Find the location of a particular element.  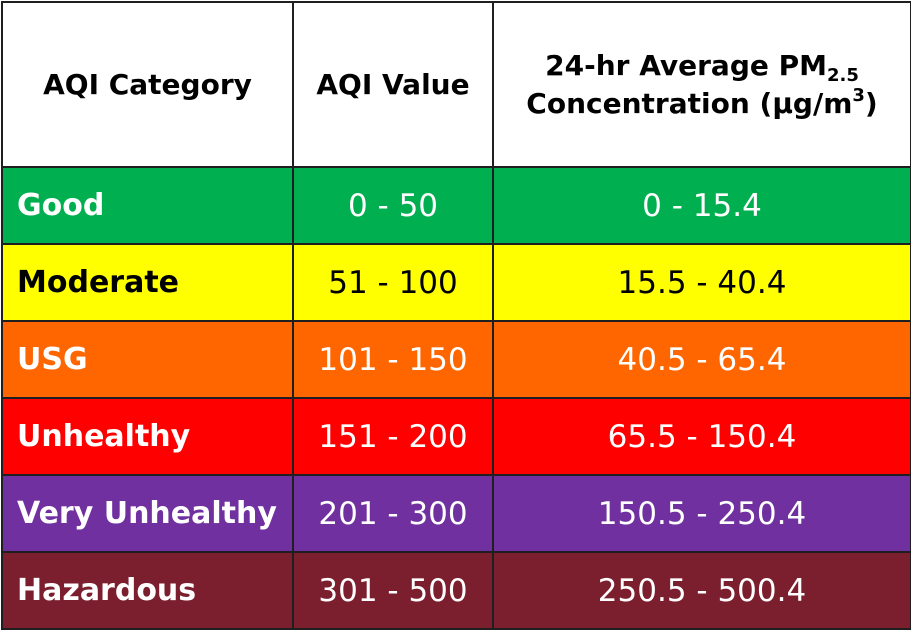

header-pm-line2: Concentration (μg/m is located at coordinates (689, 103).